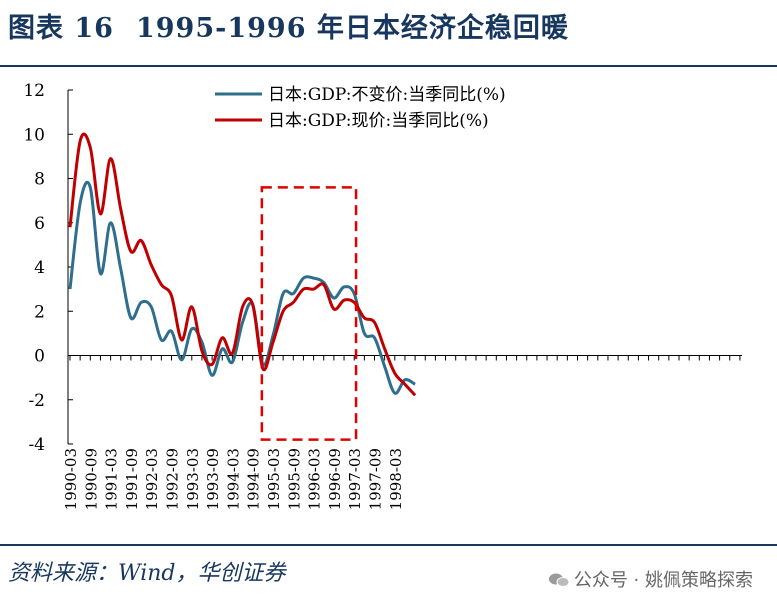 Image resolution: width=777 pixels, height=608 pixels. What do you see at coordinates (388, 545) in the screenshot?
I see `footer-rule` at bounding box center [388, 545].